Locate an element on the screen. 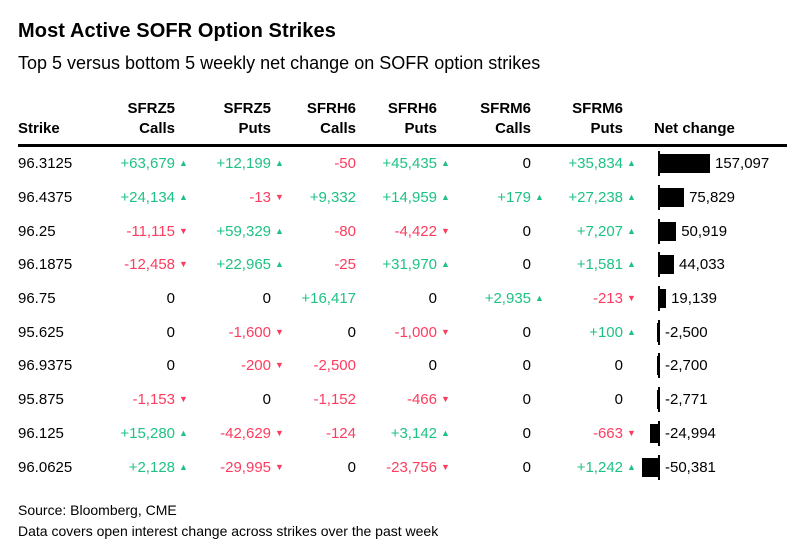 The height and width of the screenshot is (554, 803). cell-sfrz5-puts: -1,600 ▼ is located at coordinates (238, 332).